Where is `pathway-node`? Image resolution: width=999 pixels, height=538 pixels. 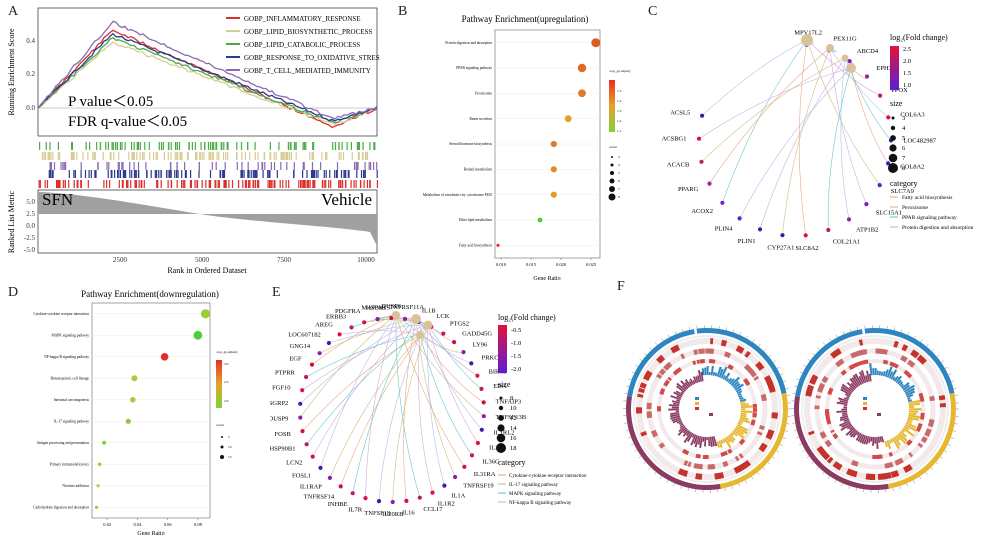
pathway-node is located at coordinates (845, 58).